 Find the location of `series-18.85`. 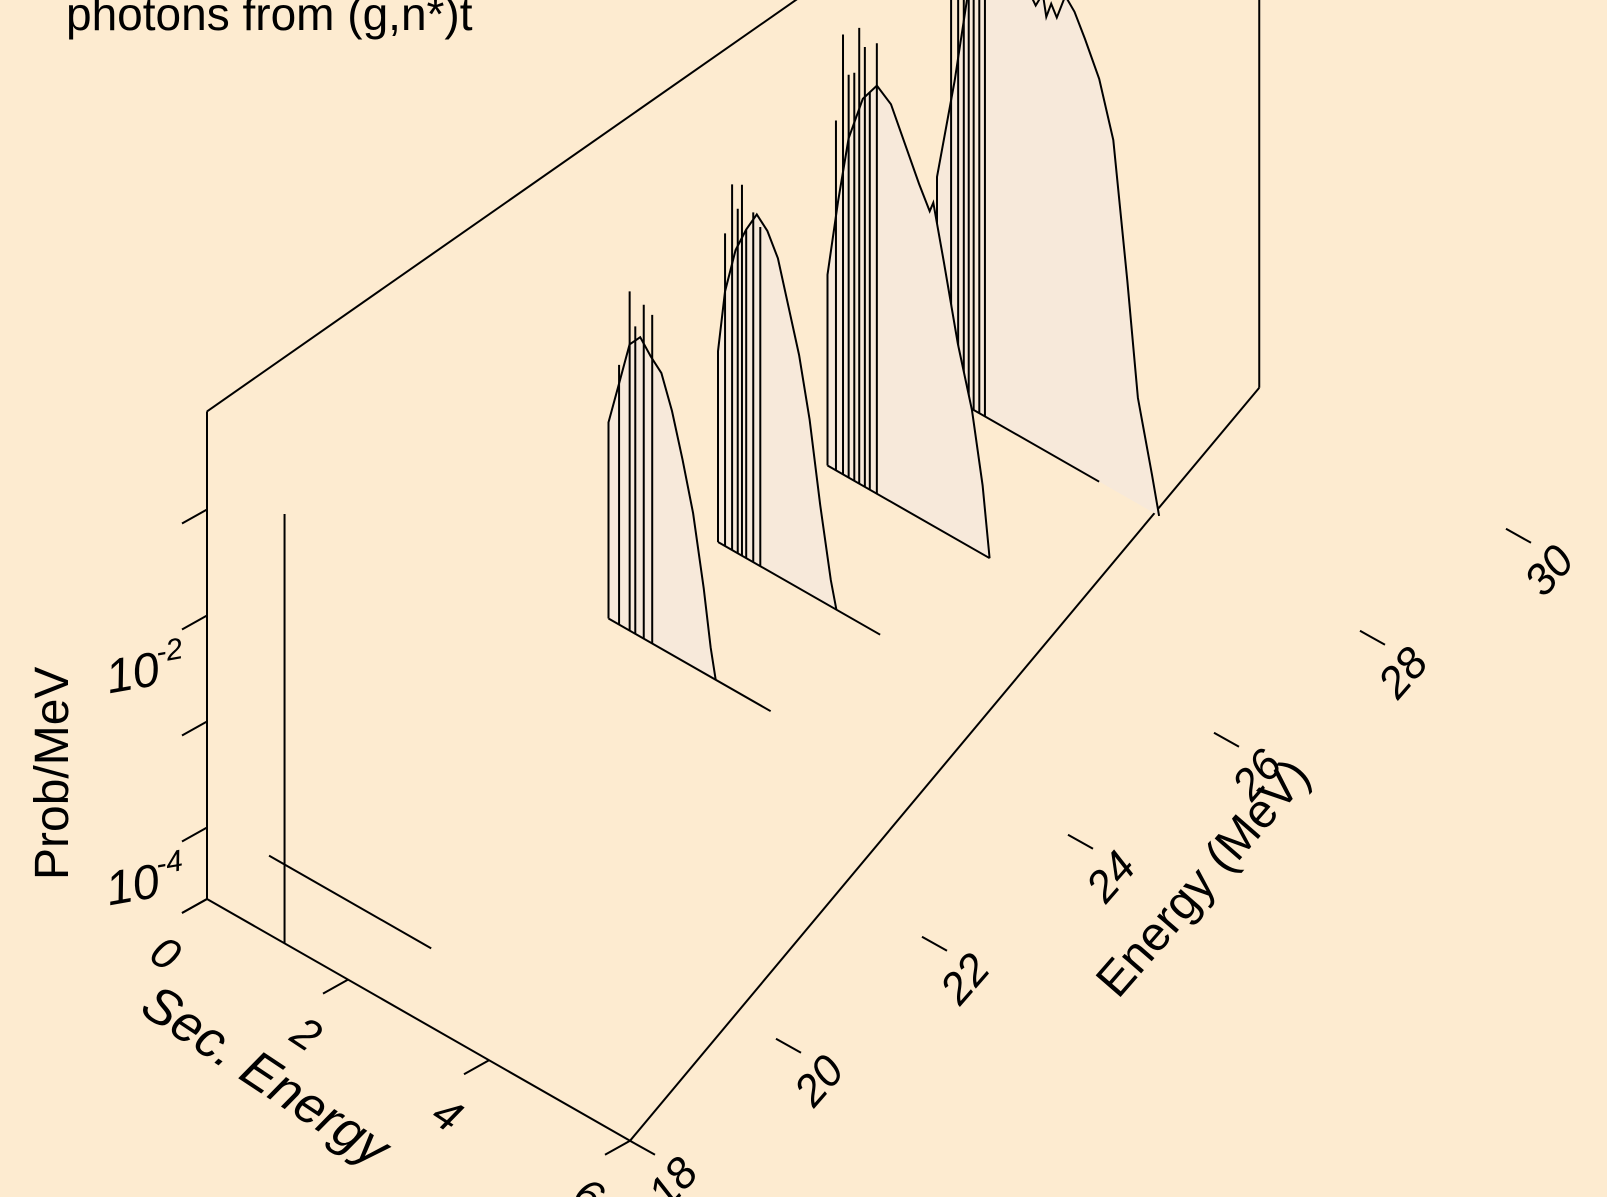

series-18.85 is located at coordinates (350, 902).